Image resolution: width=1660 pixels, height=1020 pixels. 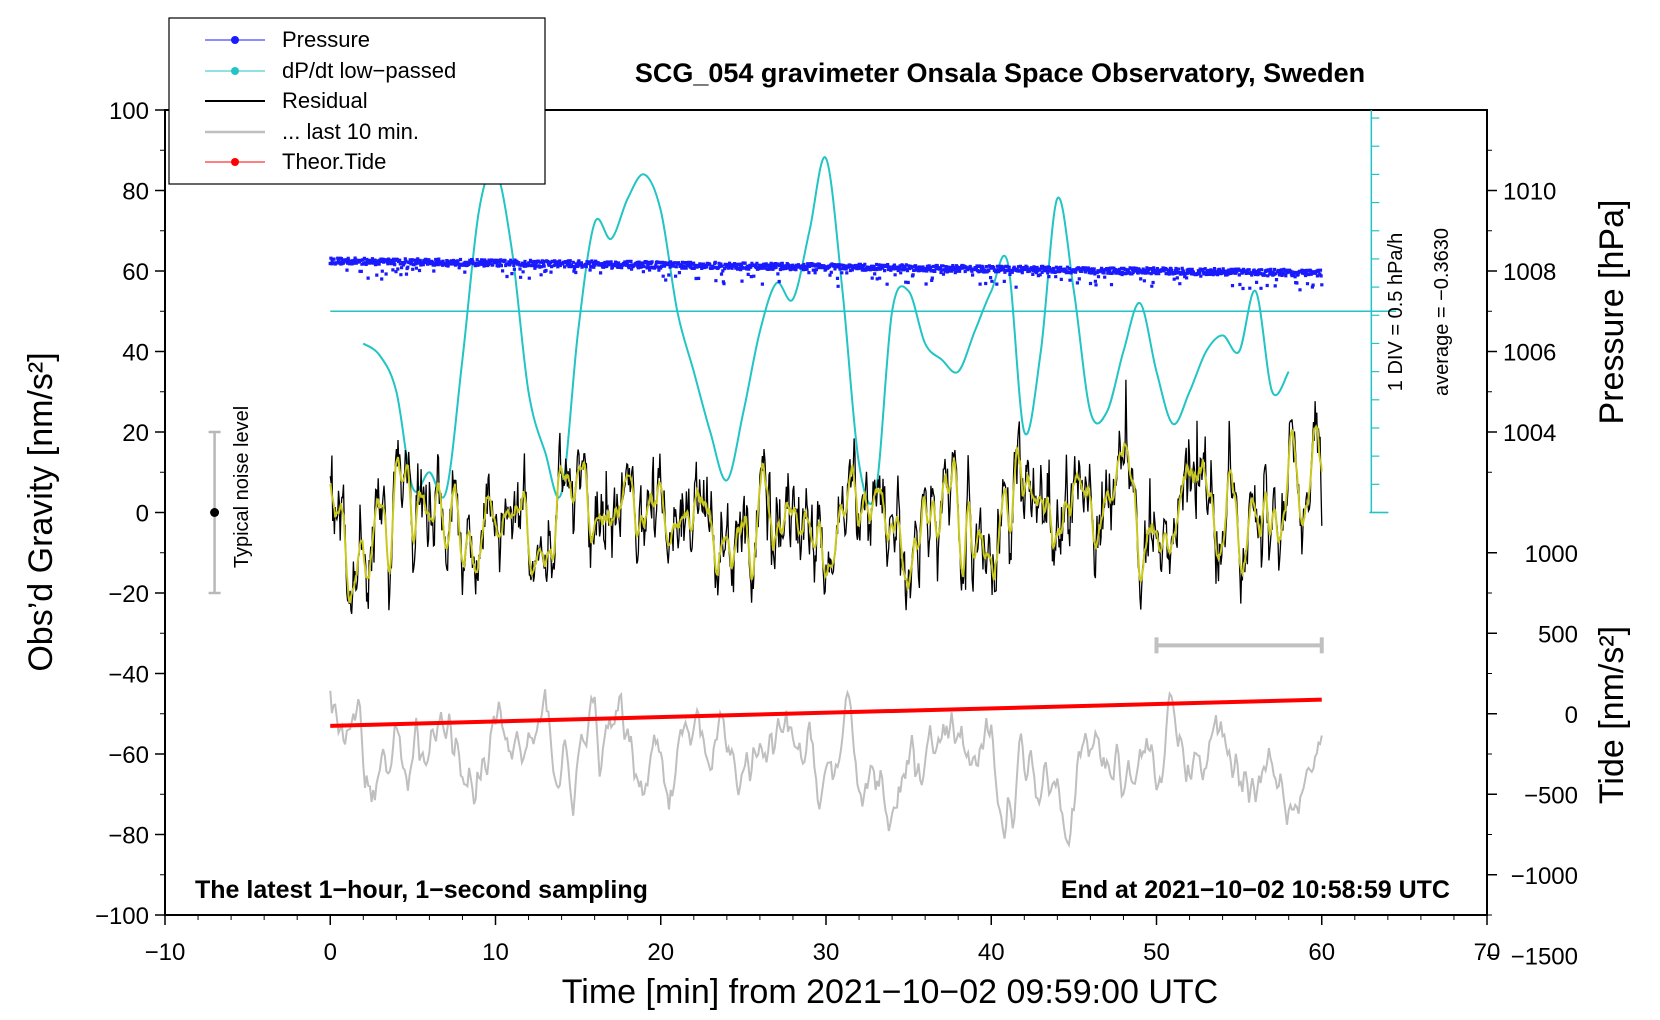 What do you see at coordinates (1571, 715) in the screenshot?
I see `tide-tick-label: 0` at bounding box center [1571, 715].